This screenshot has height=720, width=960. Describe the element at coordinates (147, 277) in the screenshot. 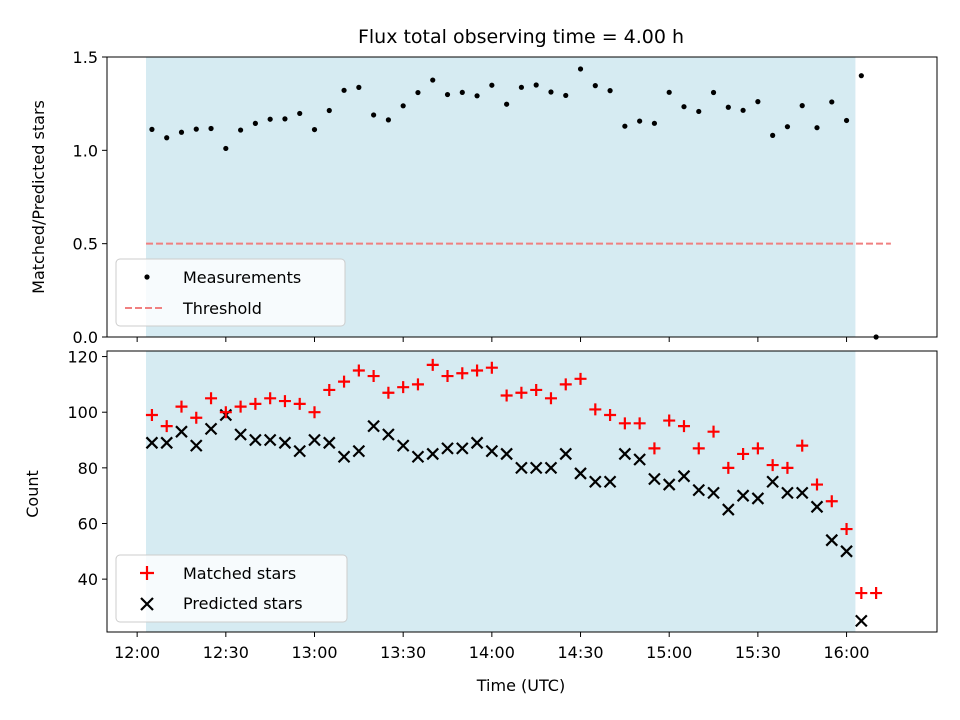

I see `legend-measurements-marker` at that location.